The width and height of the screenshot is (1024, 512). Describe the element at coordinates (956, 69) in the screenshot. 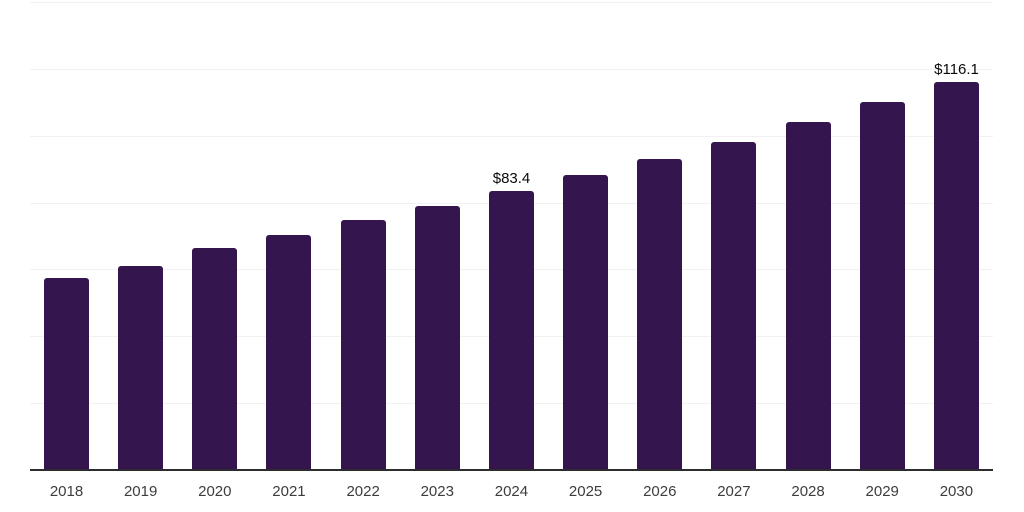

I see `value-label-2030: $116.1` at that location.